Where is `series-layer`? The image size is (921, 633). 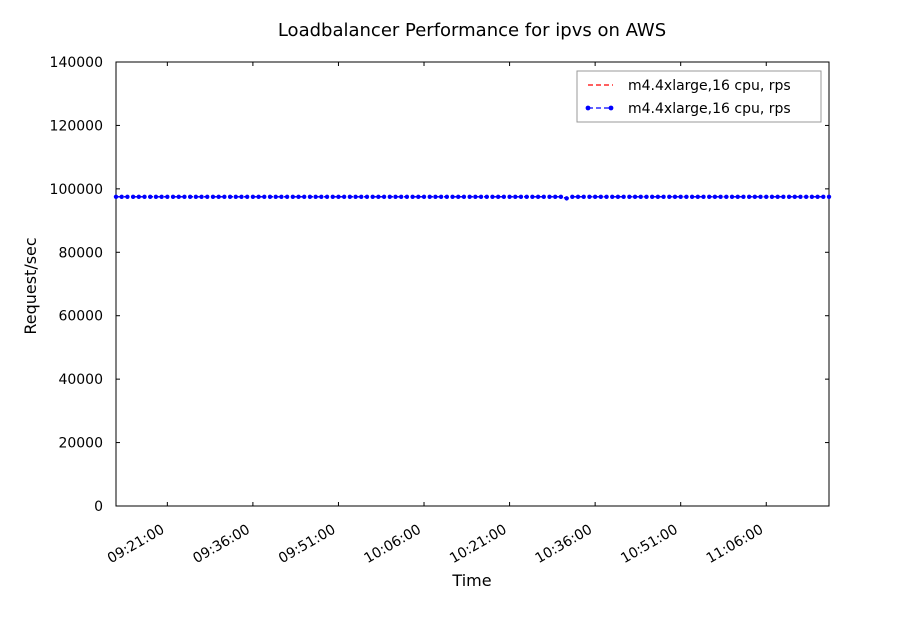 series-layer is located at coordinates (472, 197).